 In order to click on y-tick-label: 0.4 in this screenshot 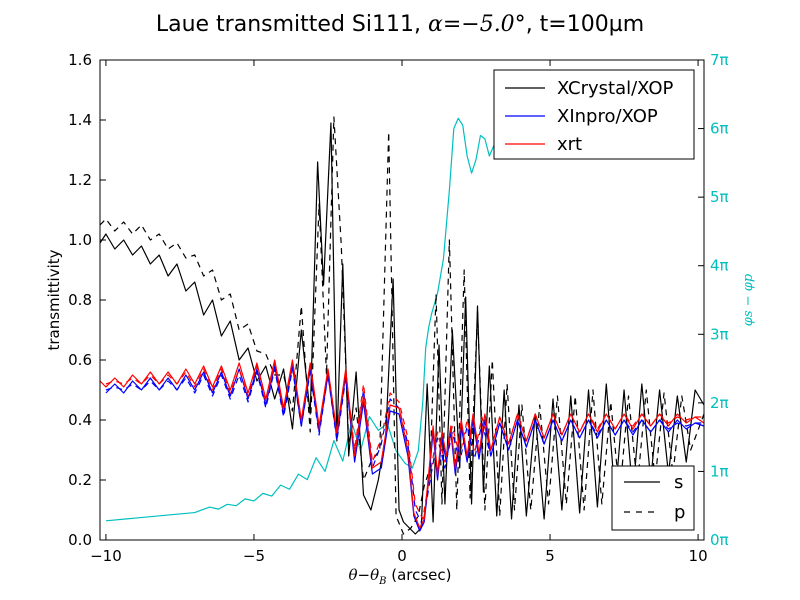, I will do `click(80, 420)`.